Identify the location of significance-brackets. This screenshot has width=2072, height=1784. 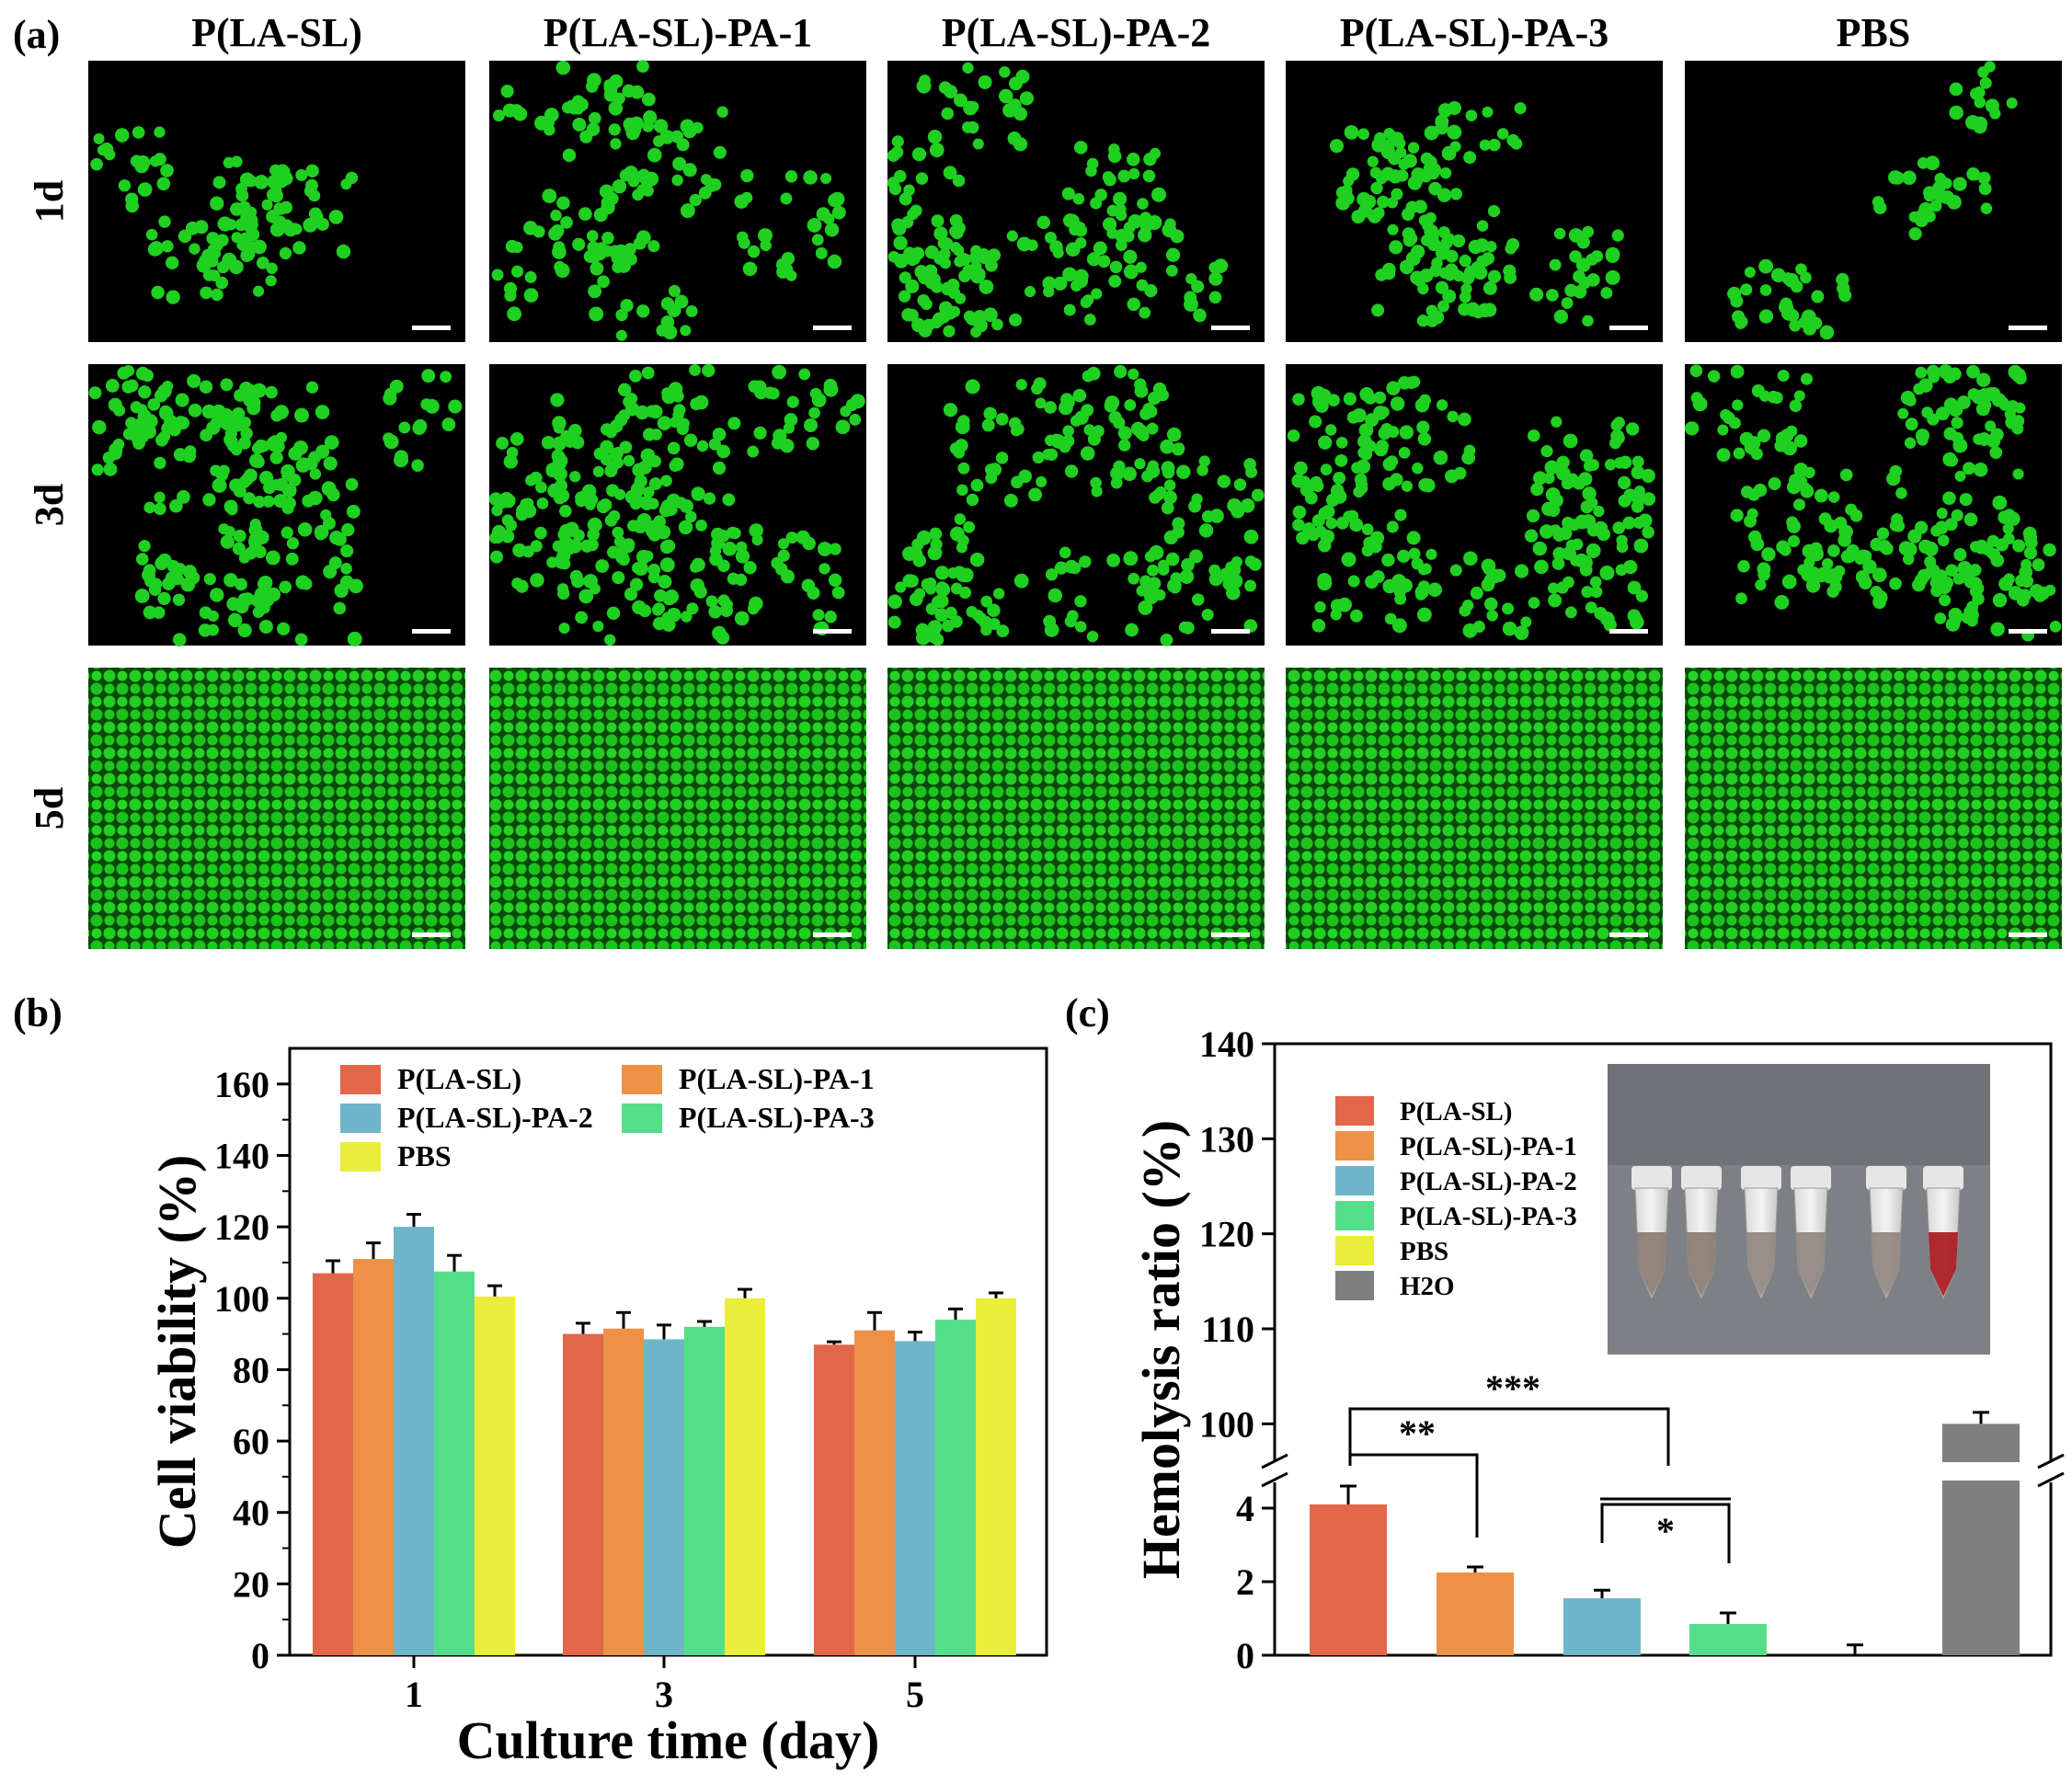
(1539, 1485).